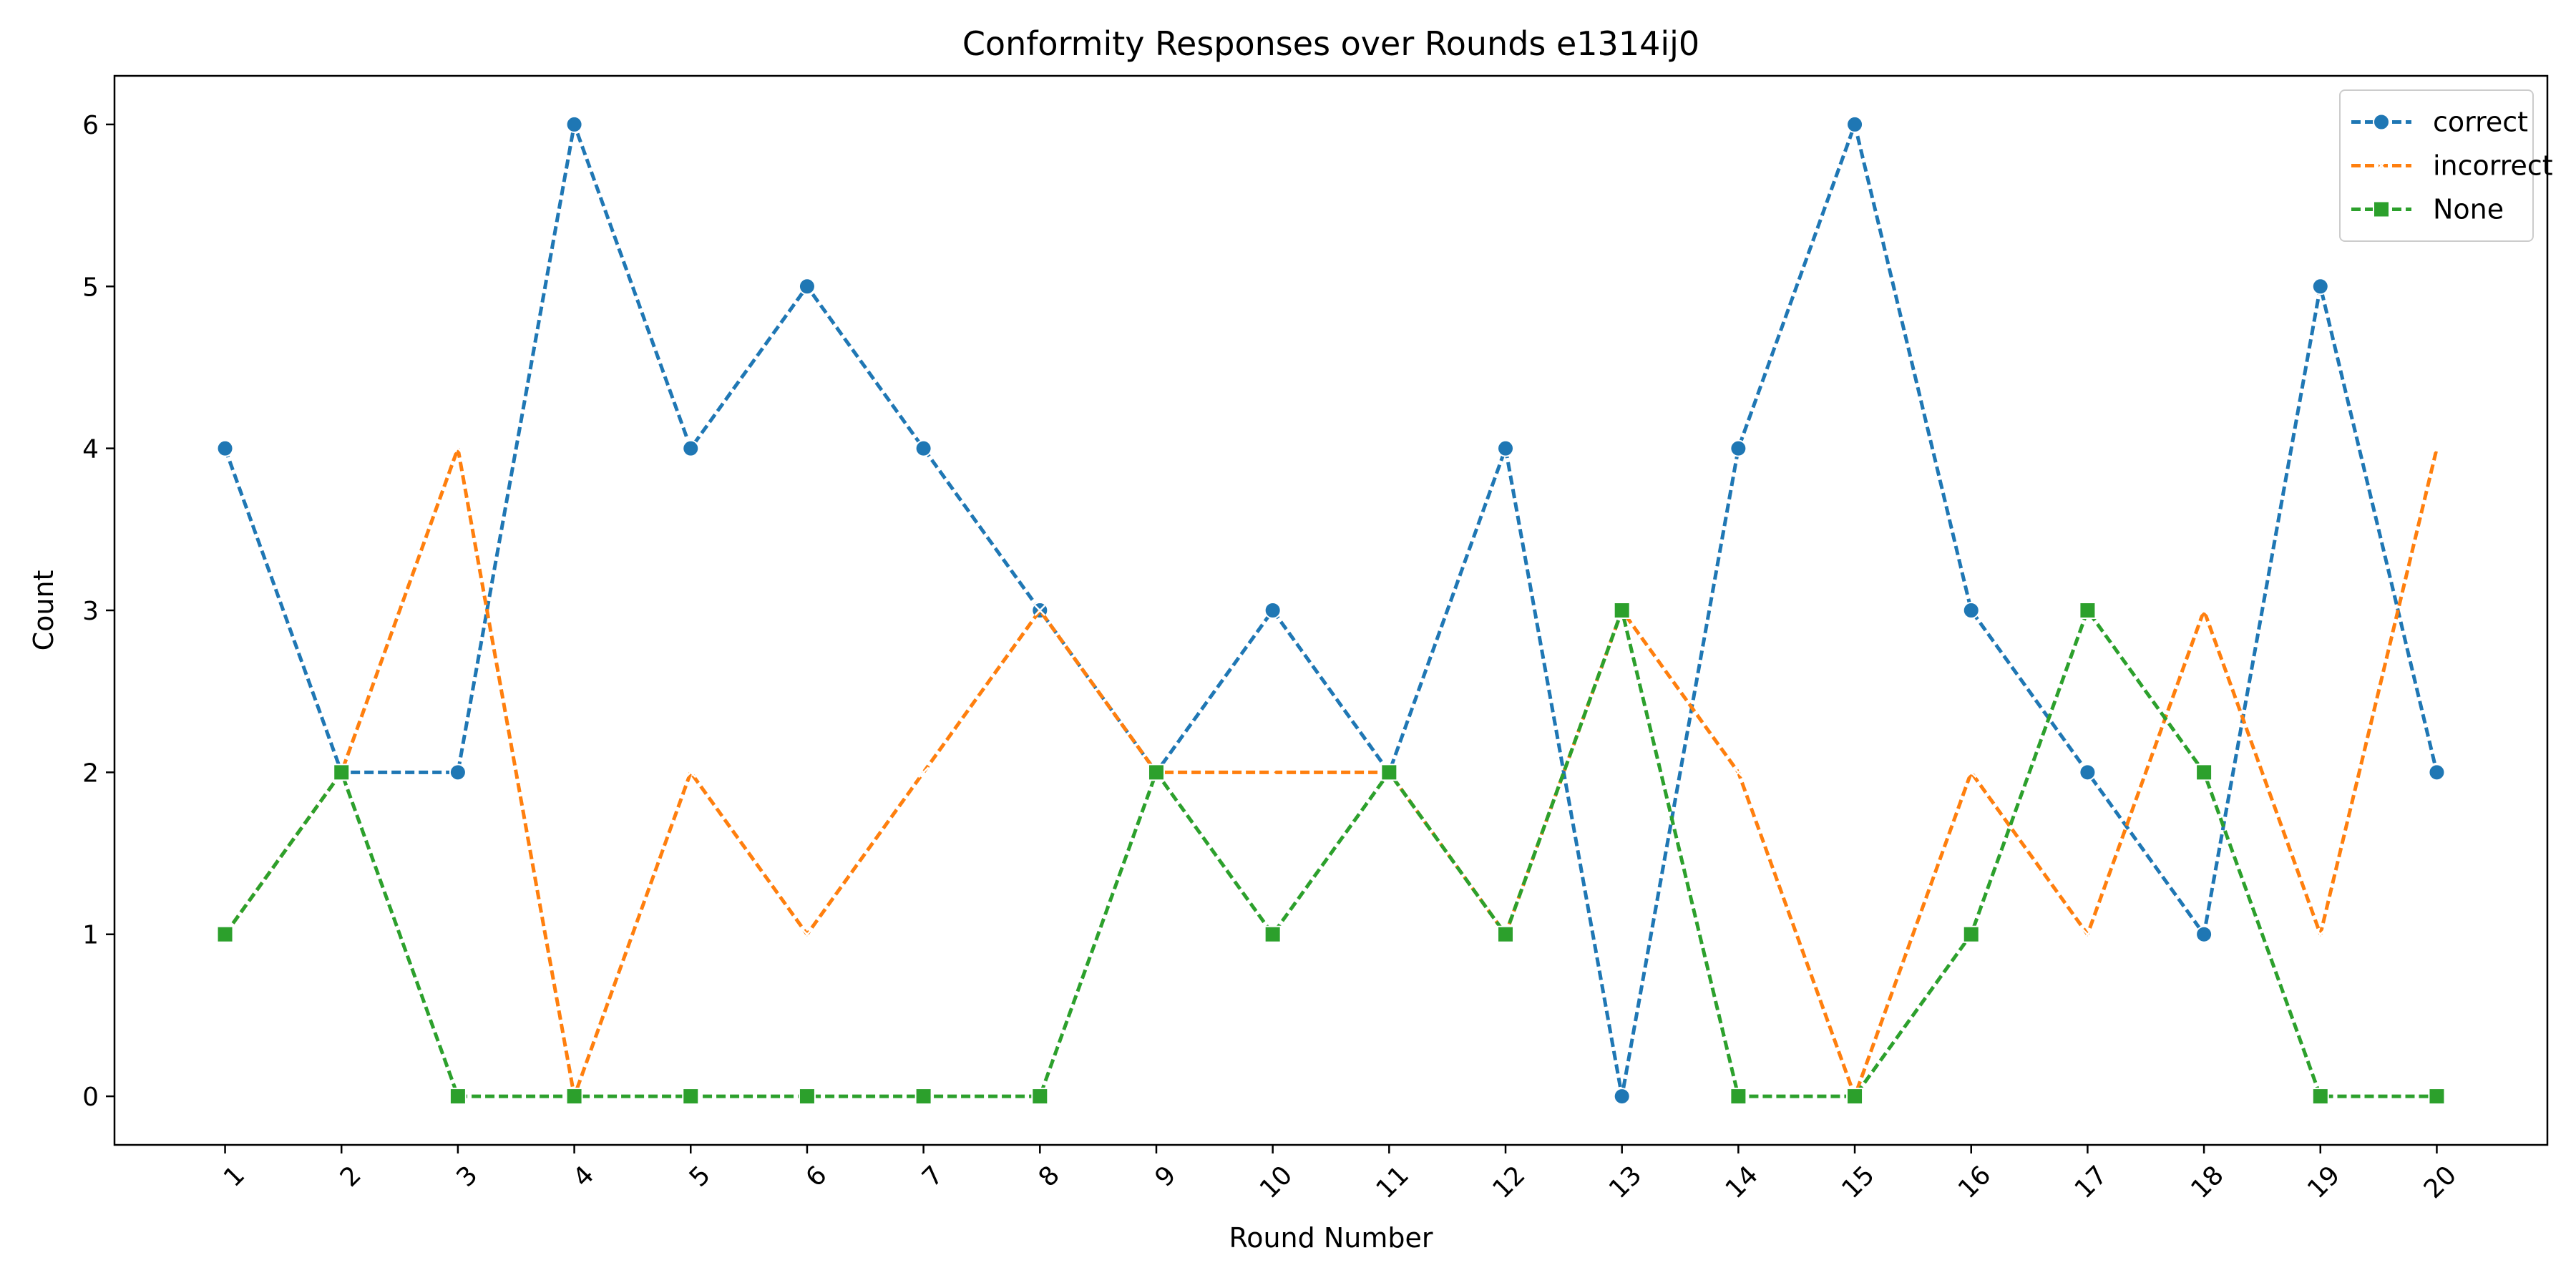  Describe the element at coordinates (43, 610) in the screenshot. I see `y-axis-label: Count` at that location.